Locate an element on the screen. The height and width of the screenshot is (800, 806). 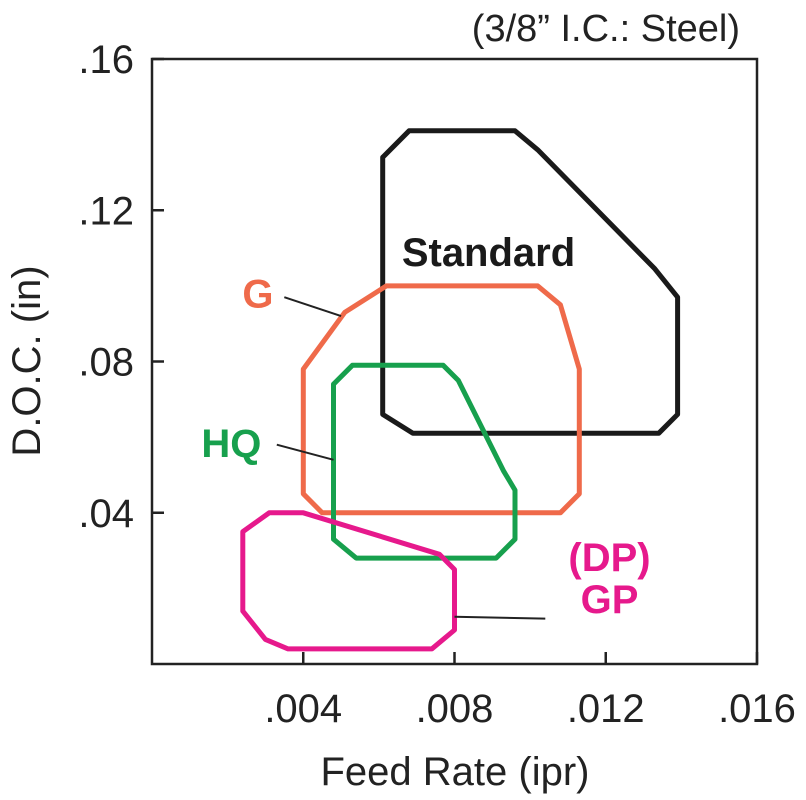
x-axis-title: Feed Rate (ipr) is located at coordinates (455, 772).